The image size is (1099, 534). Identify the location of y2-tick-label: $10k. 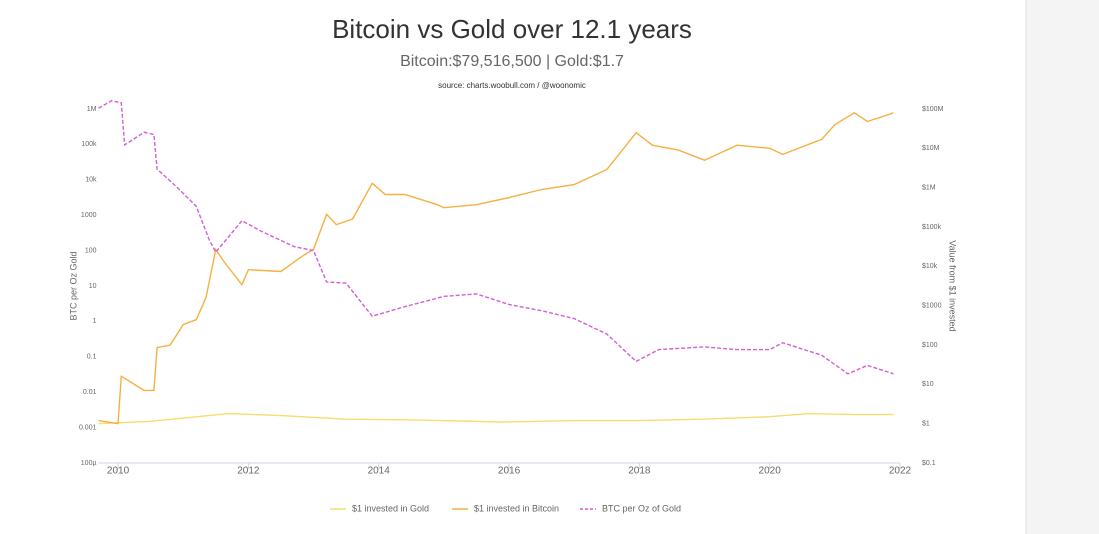
(930, 266).